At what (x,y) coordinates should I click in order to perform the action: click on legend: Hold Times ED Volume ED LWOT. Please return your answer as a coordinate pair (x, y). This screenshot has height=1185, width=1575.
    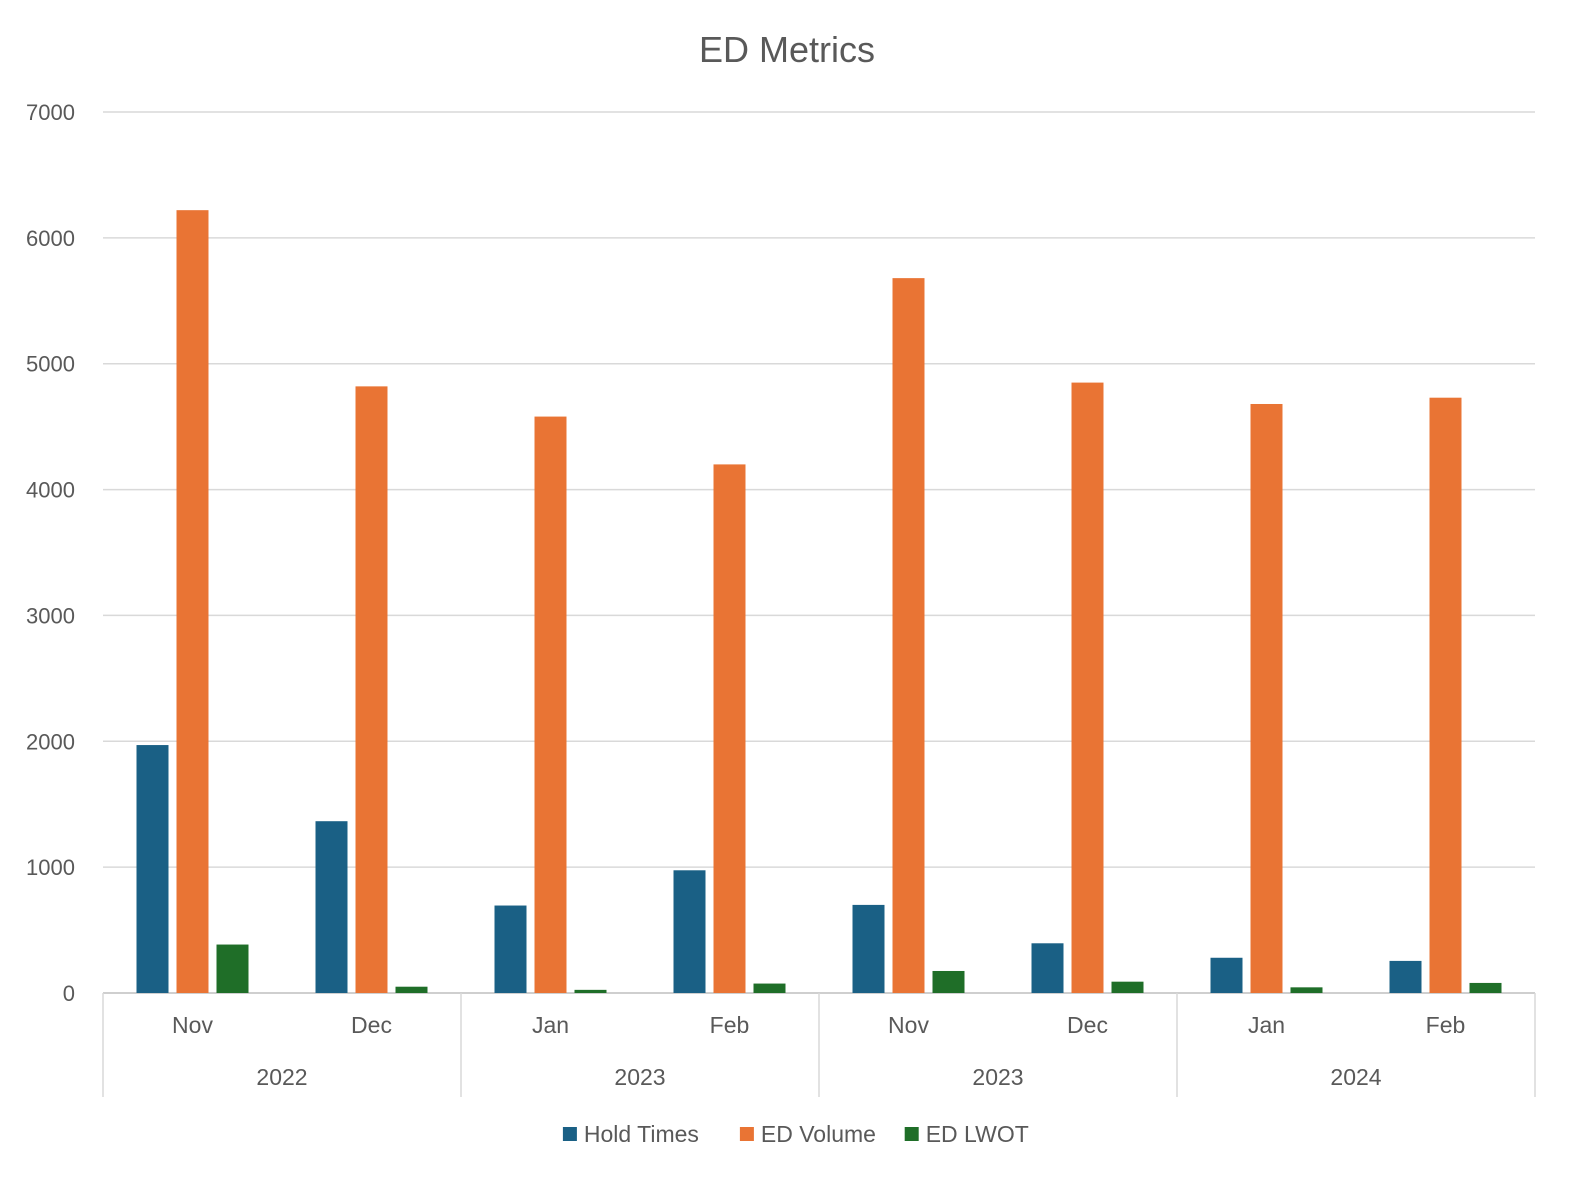
    Looking at the image, I should click on (795, 1134).